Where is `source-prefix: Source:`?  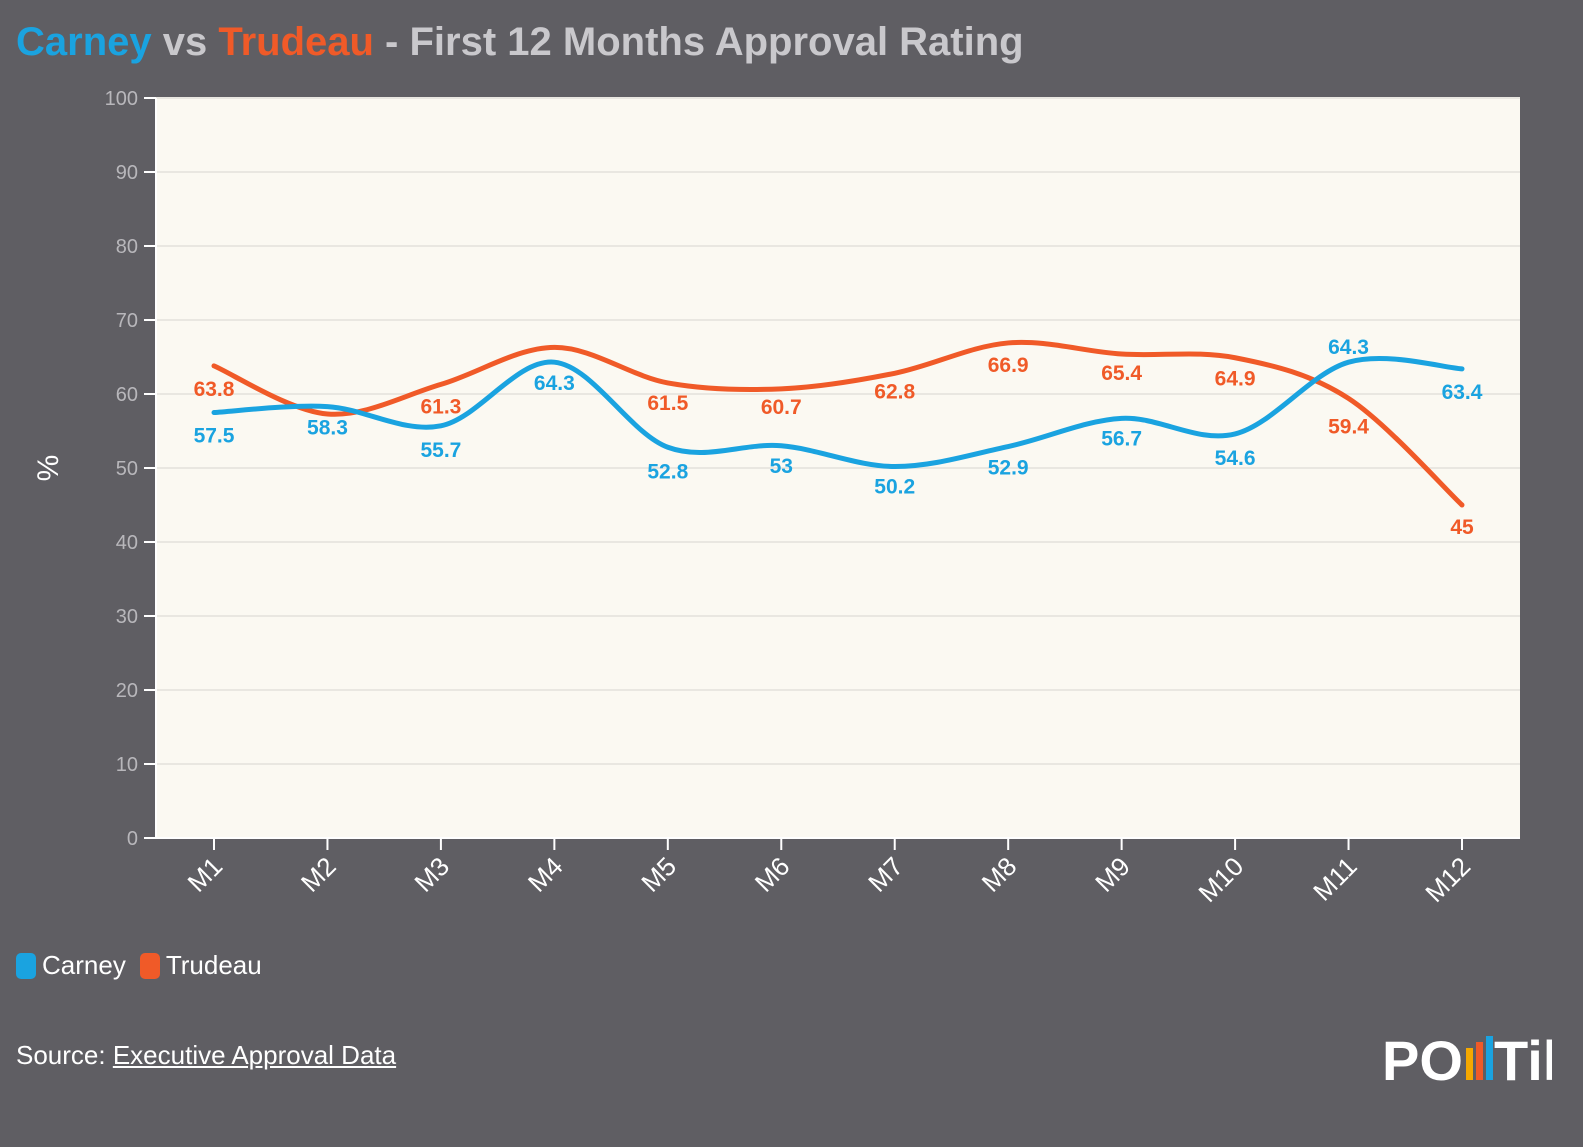
source-prefix: Source: is located at coordinates (64, 1055).